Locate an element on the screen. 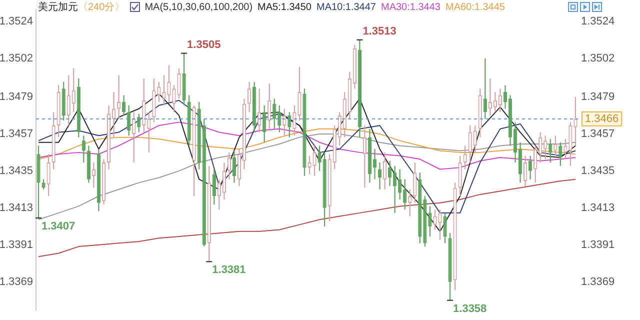  text: MA60:1.3445 is located at coordinates (475, 7).